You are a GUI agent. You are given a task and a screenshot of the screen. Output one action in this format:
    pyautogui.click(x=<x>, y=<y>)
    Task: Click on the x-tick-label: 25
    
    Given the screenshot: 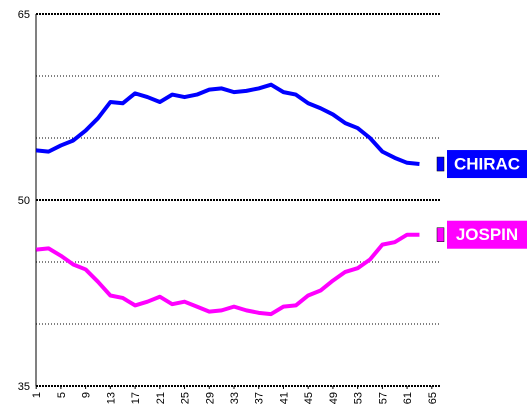 What is the action you would take?
    pyautogui.click(x=186, y=398)
    